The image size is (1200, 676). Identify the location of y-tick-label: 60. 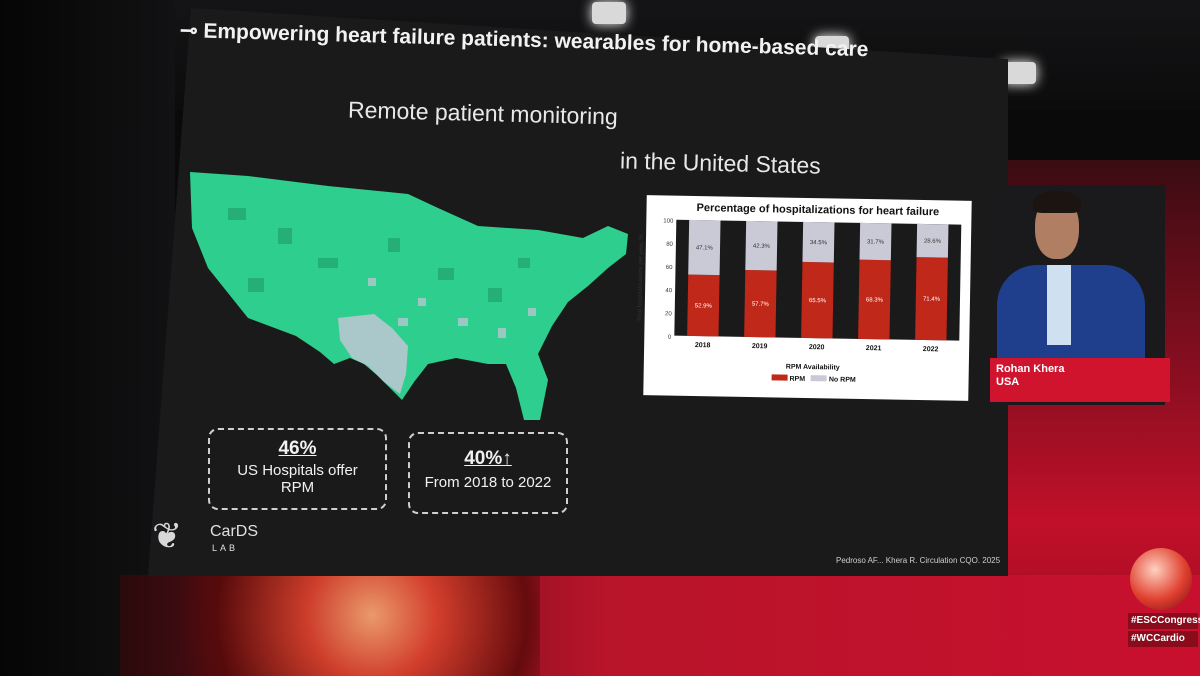
(669, 268).